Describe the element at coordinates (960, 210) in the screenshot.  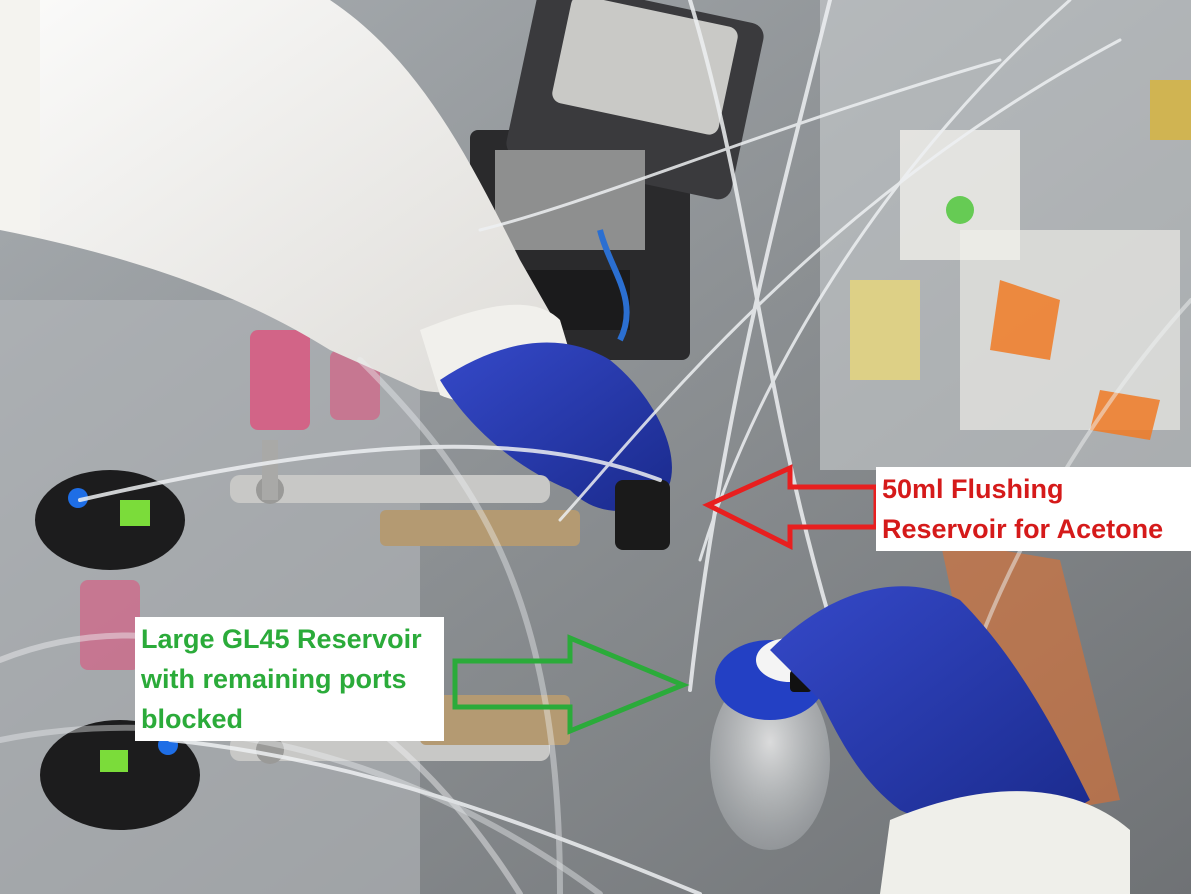
I see `green-fitting` at that location.